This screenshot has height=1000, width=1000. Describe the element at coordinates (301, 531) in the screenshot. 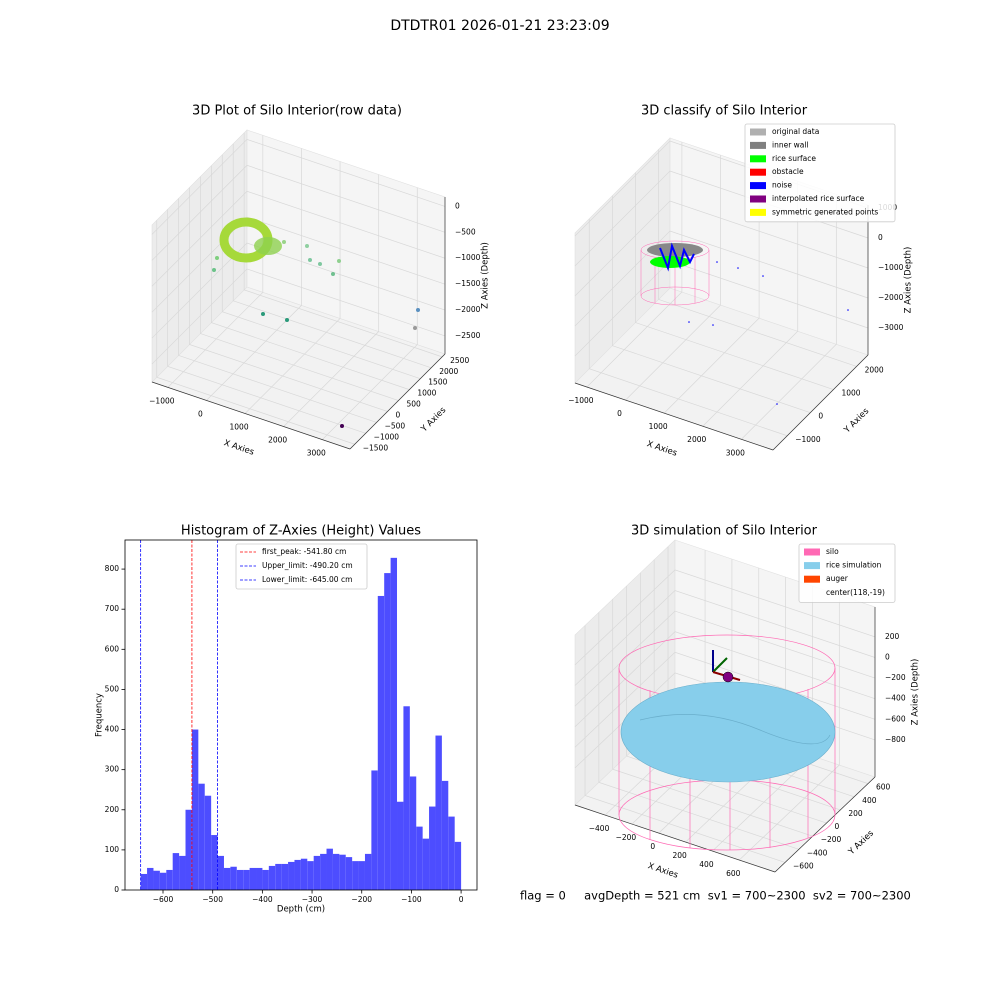

I see `subplot-title: Histogram of Z-Axies (Height) Values` at that location.